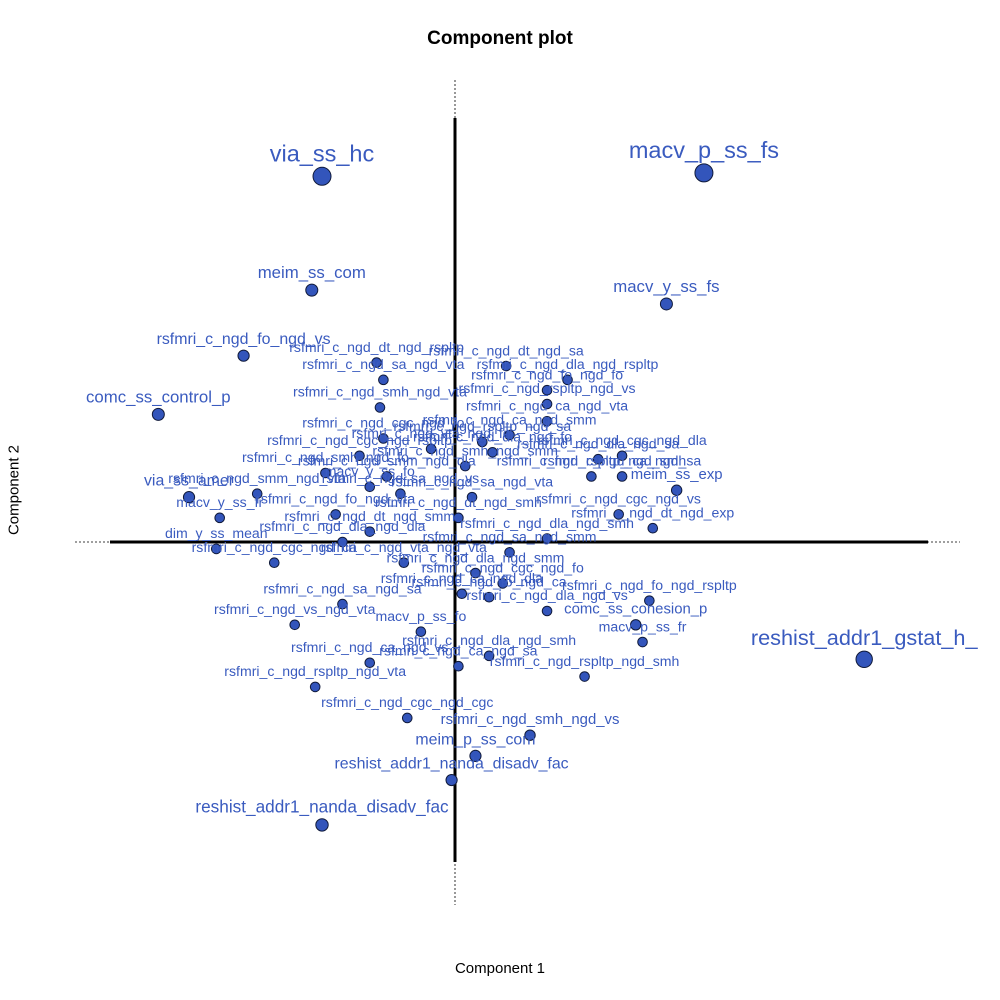 This screenshot has height=1000, width=1000. Describe the element at coordinates (322, 807) in the screenshot. I see `point-label: reshist_addr1_nanda_disadv_fac` at that location.